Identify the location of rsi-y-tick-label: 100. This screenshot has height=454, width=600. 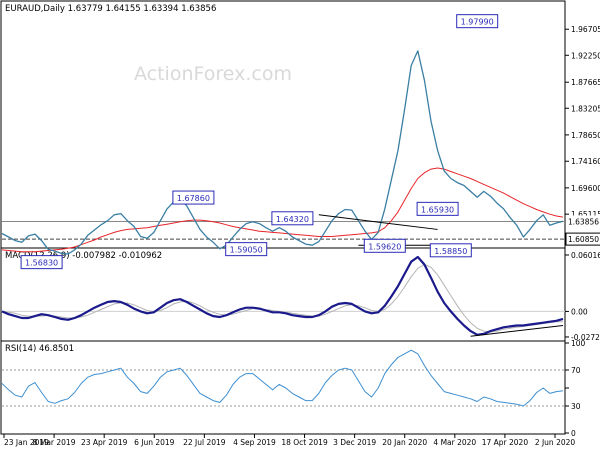
(578, 343).